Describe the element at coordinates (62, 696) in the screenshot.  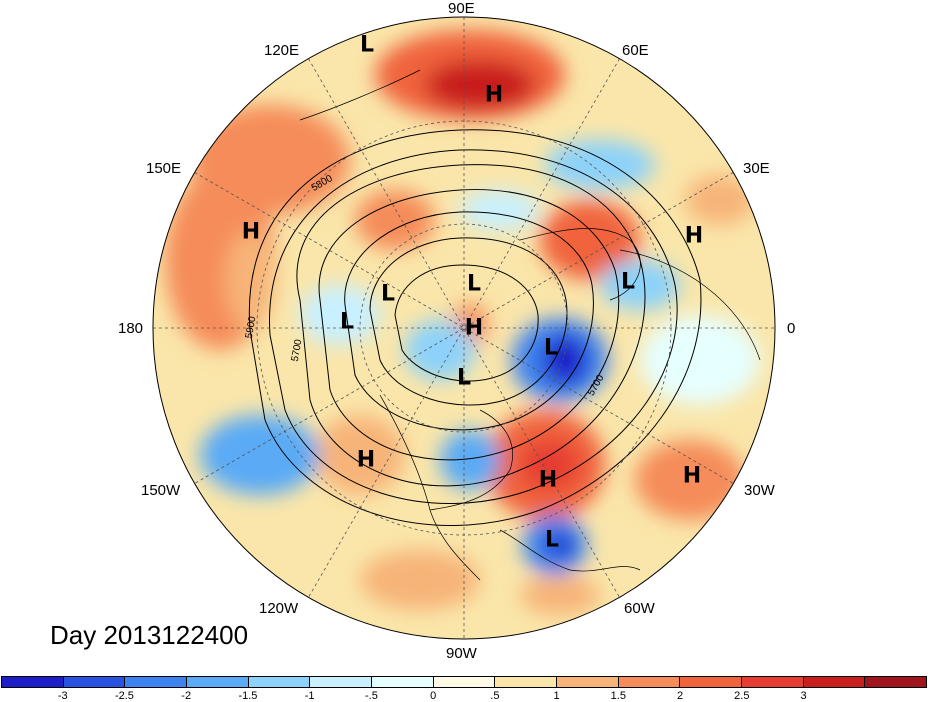
I see `colorbar-tick-label: -3` at that location.